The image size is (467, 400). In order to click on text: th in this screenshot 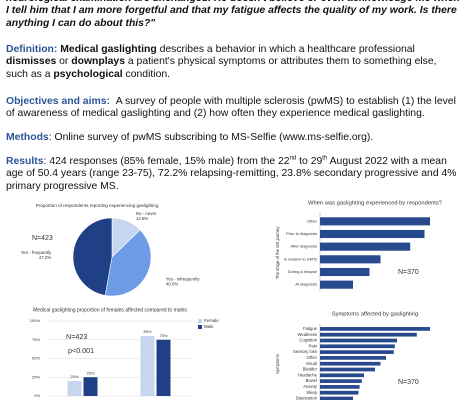, I will do `click(325, 158)`.